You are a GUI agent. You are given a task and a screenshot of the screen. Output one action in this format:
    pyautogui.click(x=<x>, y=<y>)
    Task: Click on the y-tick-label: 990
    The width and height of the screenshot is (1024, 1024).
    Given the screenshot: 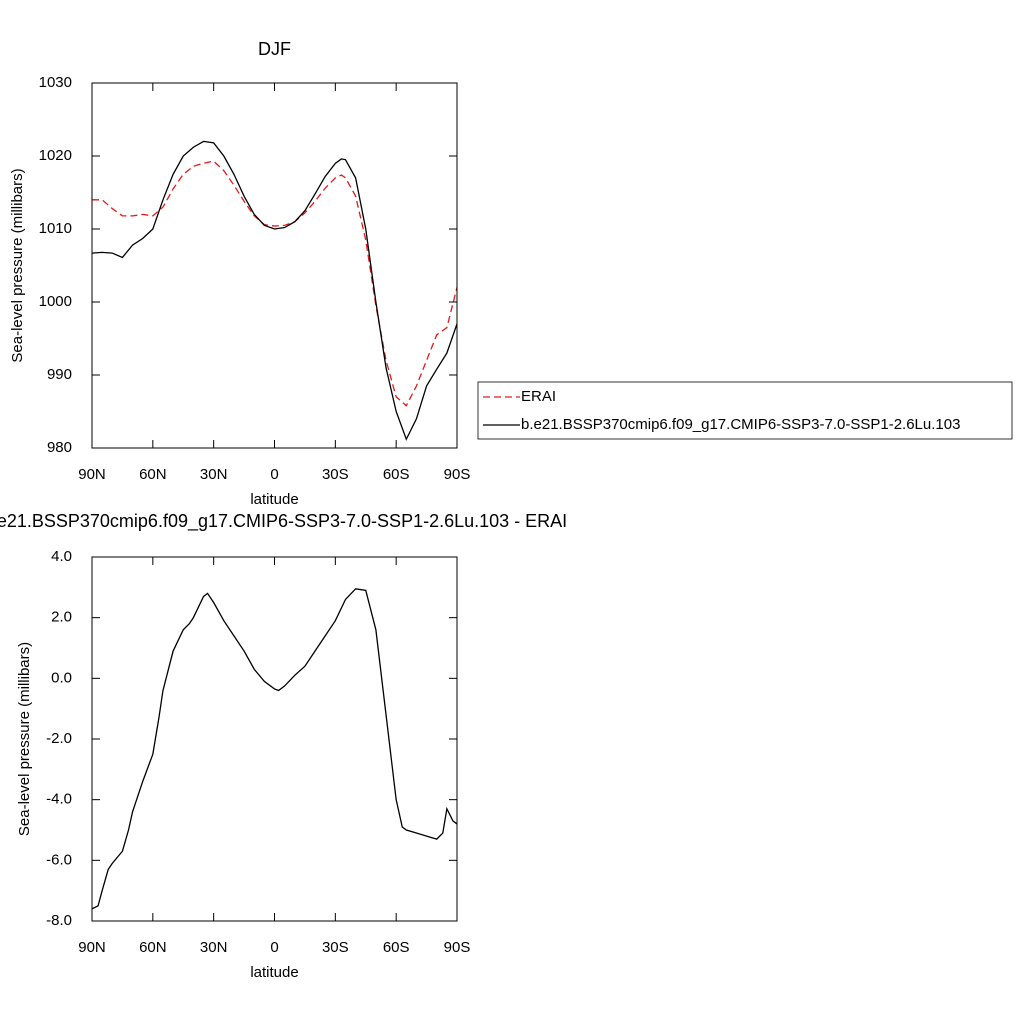 What is the action you would take?
    pyautogui.click(x=59, y=374)
    